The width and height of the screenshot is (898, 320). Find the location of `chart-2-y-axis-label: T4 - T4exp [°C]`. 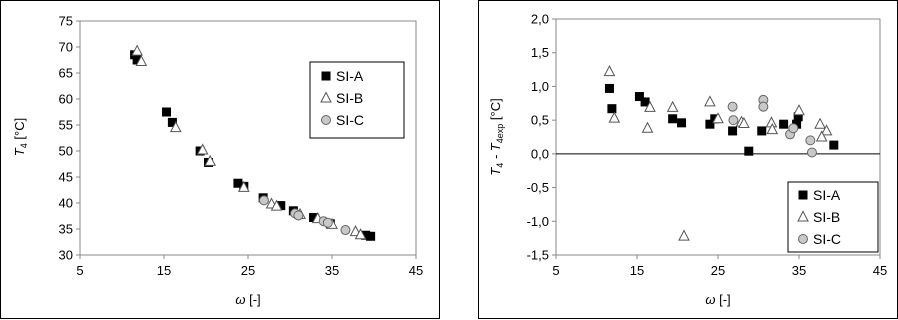

chart-2-y-axis-label: T4 - T4exp [°C] is located at coordinates (496, 136).